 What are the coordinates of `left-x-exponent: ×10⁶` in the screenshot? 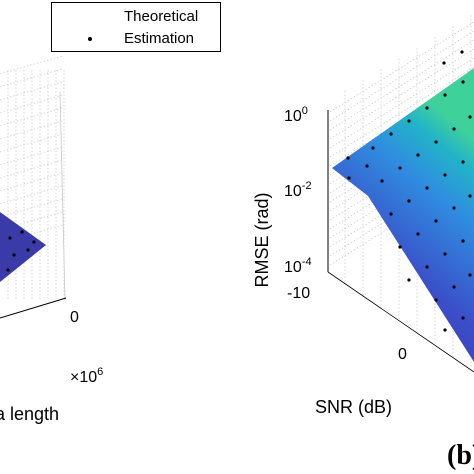 It's located at (86, 376).